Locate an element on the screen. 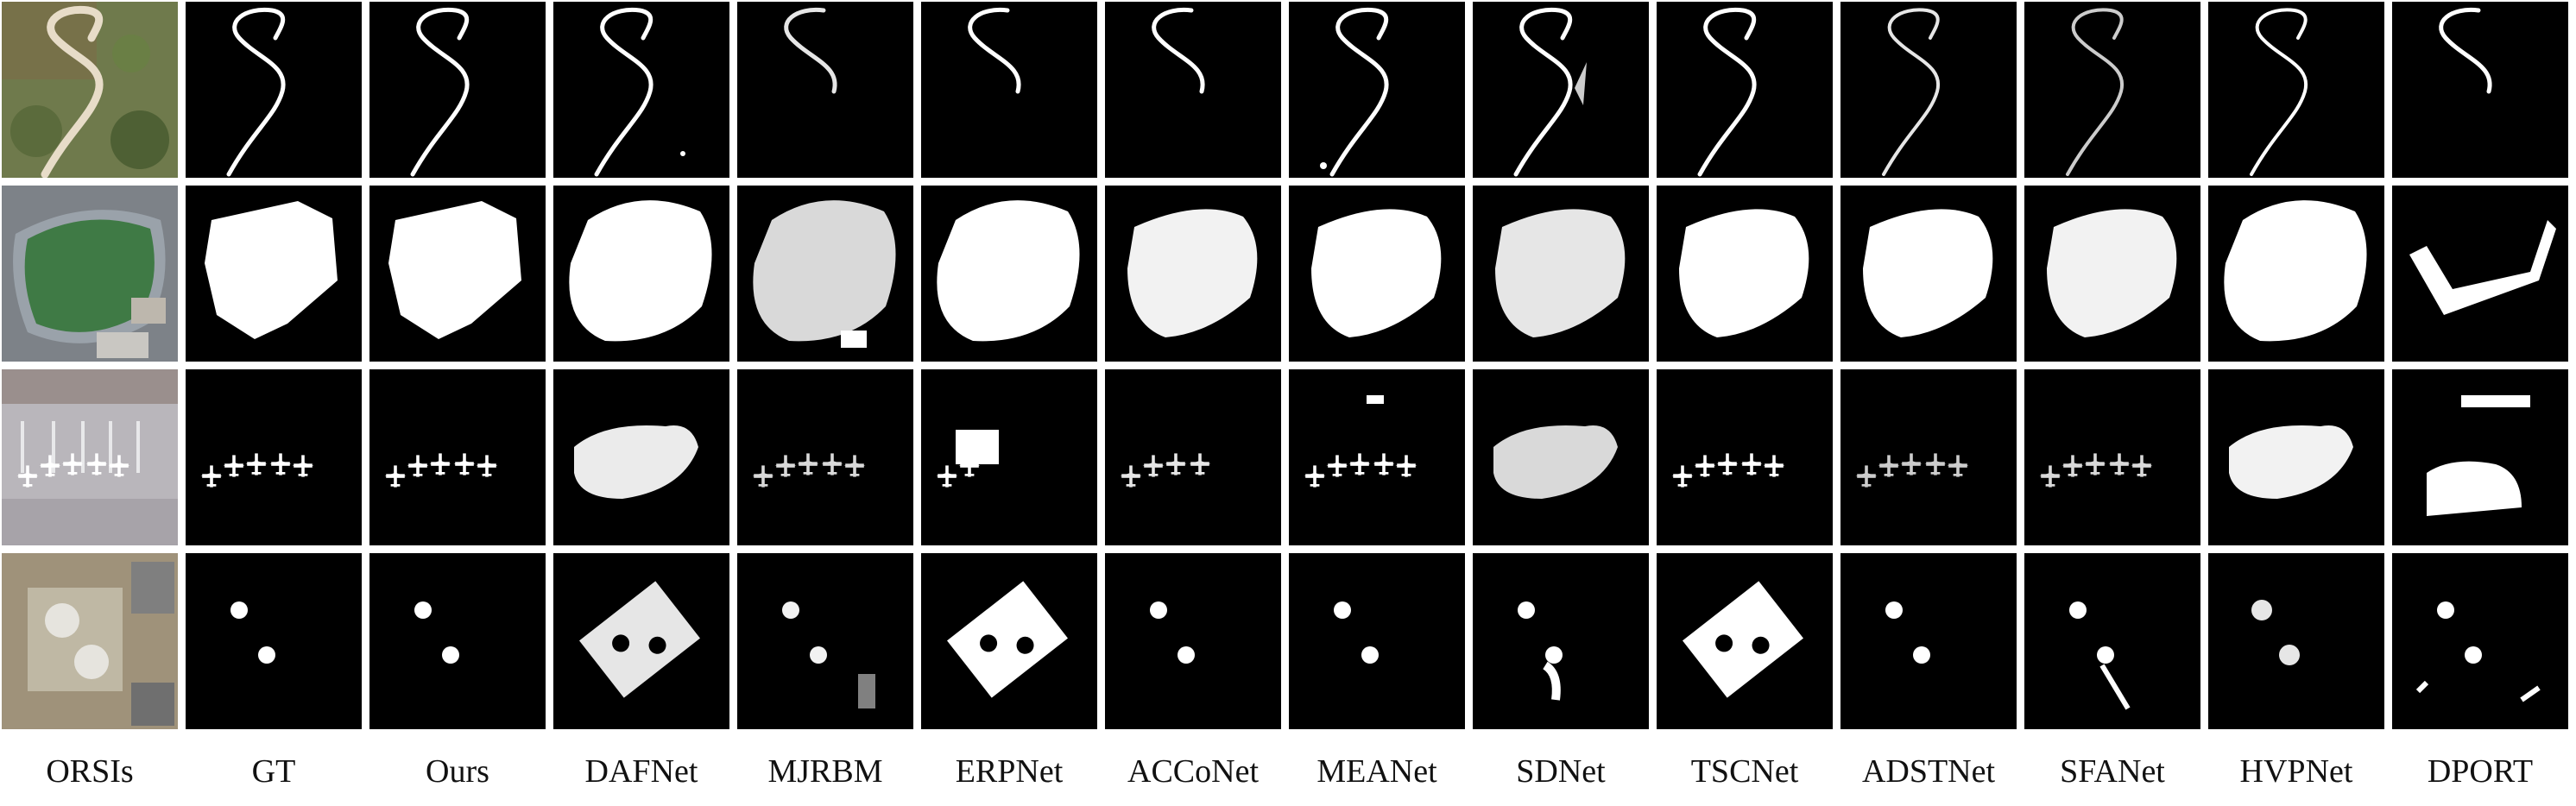 This screenshot has height=806, width=2576. saliency-map-dafnet-stadium is located at coordinates (641, 274).